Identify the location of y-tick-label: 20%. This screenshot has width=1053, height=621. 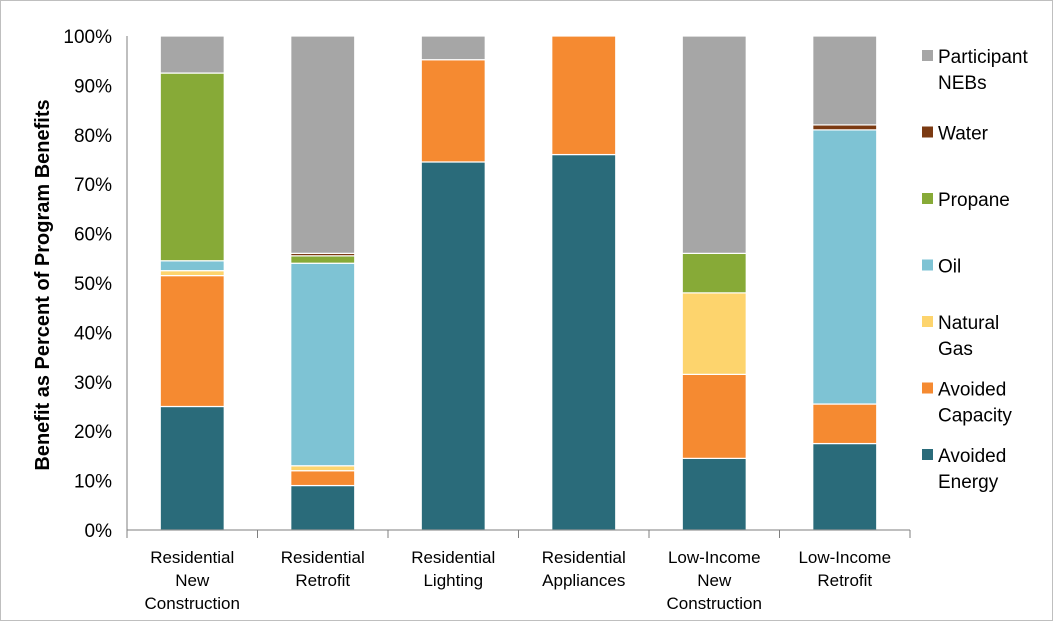
(93, 432).